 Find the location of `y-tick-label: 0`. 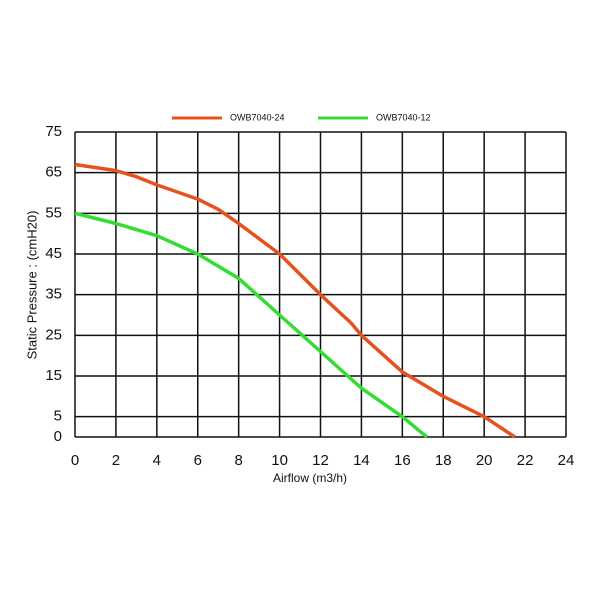

y-tick-label: 0 is located at coordinates (58, 436).